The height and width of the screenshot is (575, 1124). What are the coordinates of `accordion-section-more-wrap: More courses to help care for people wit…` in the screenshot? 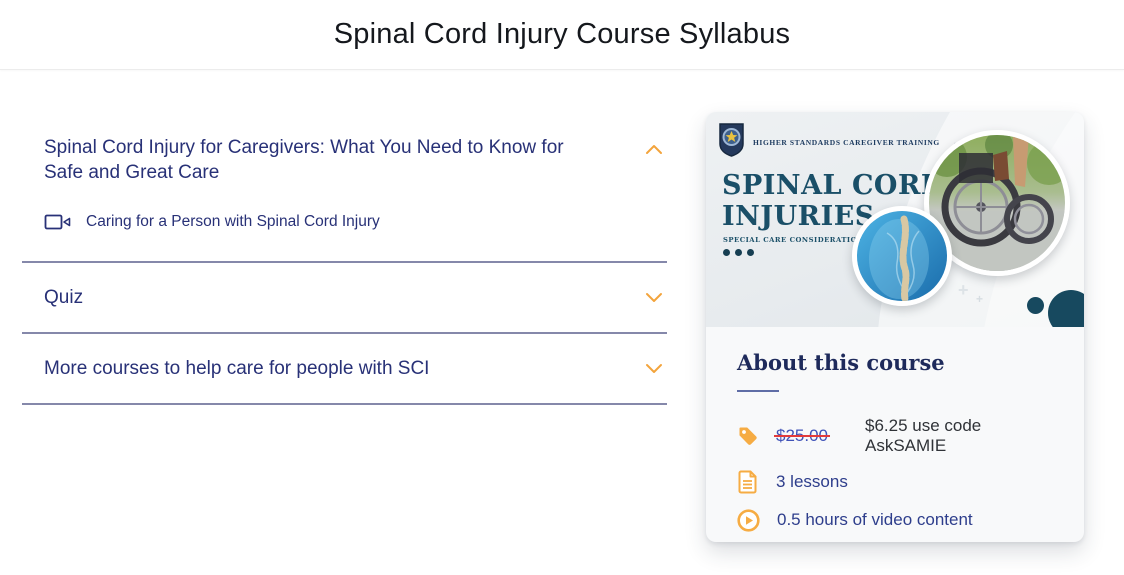 It's located at (344, 368).